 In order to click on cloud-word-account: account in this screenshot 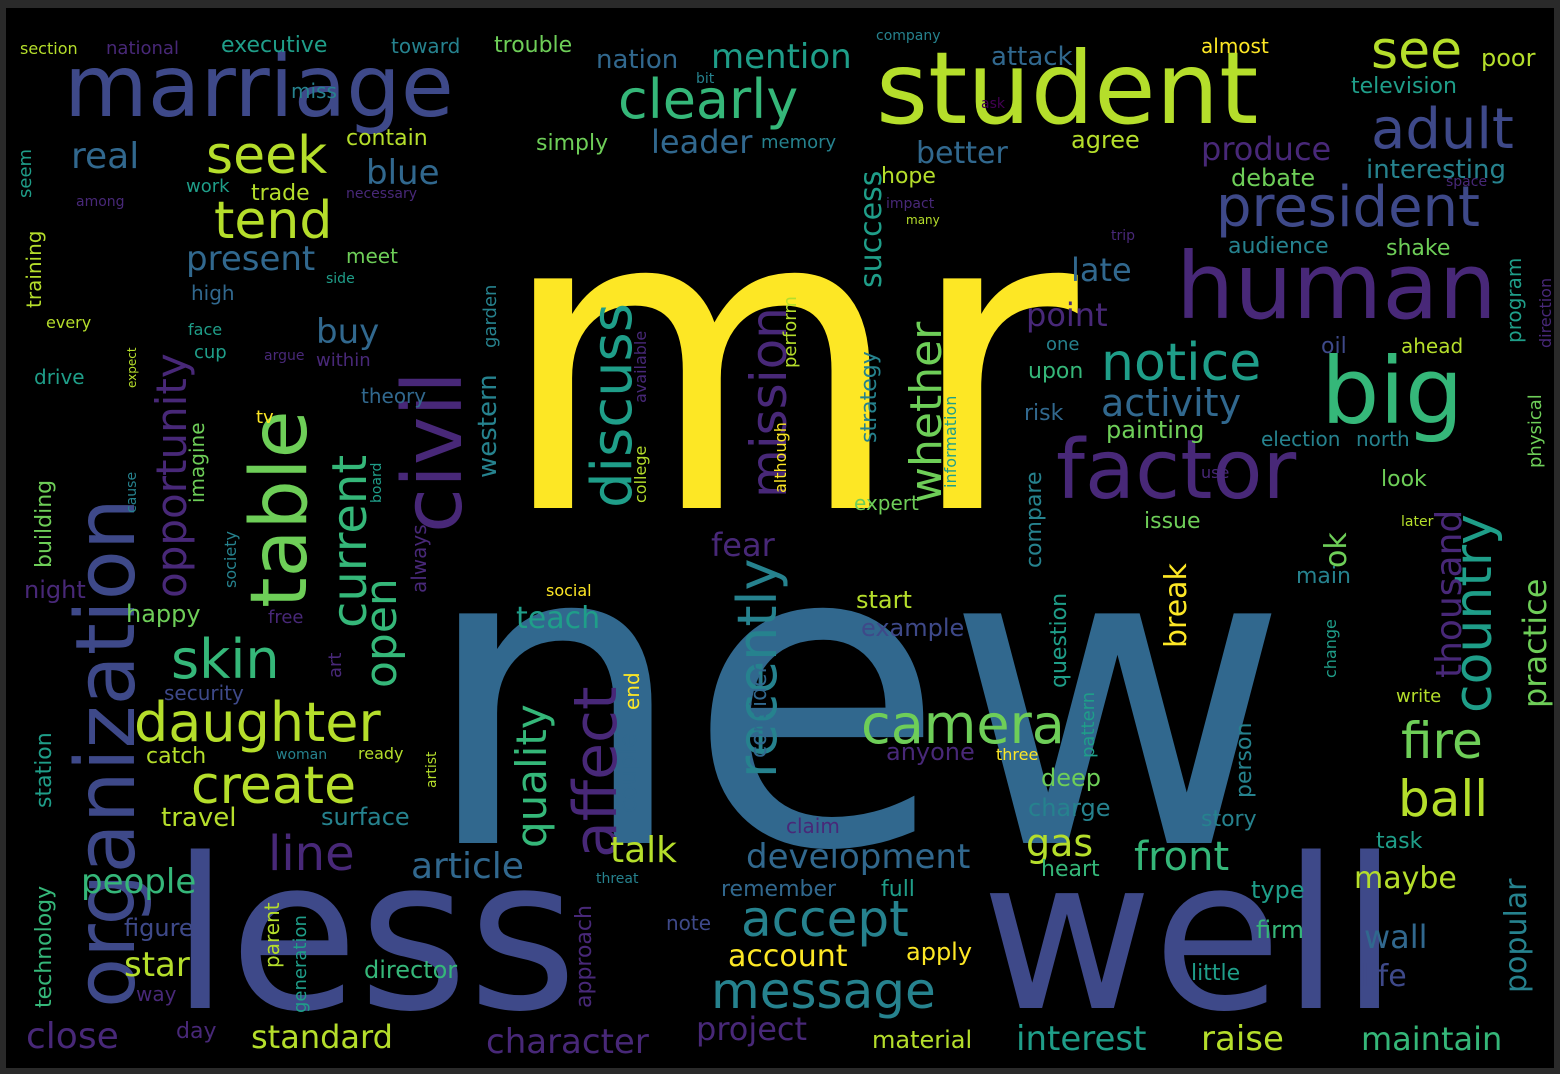, I will do `click(788, 956)`.